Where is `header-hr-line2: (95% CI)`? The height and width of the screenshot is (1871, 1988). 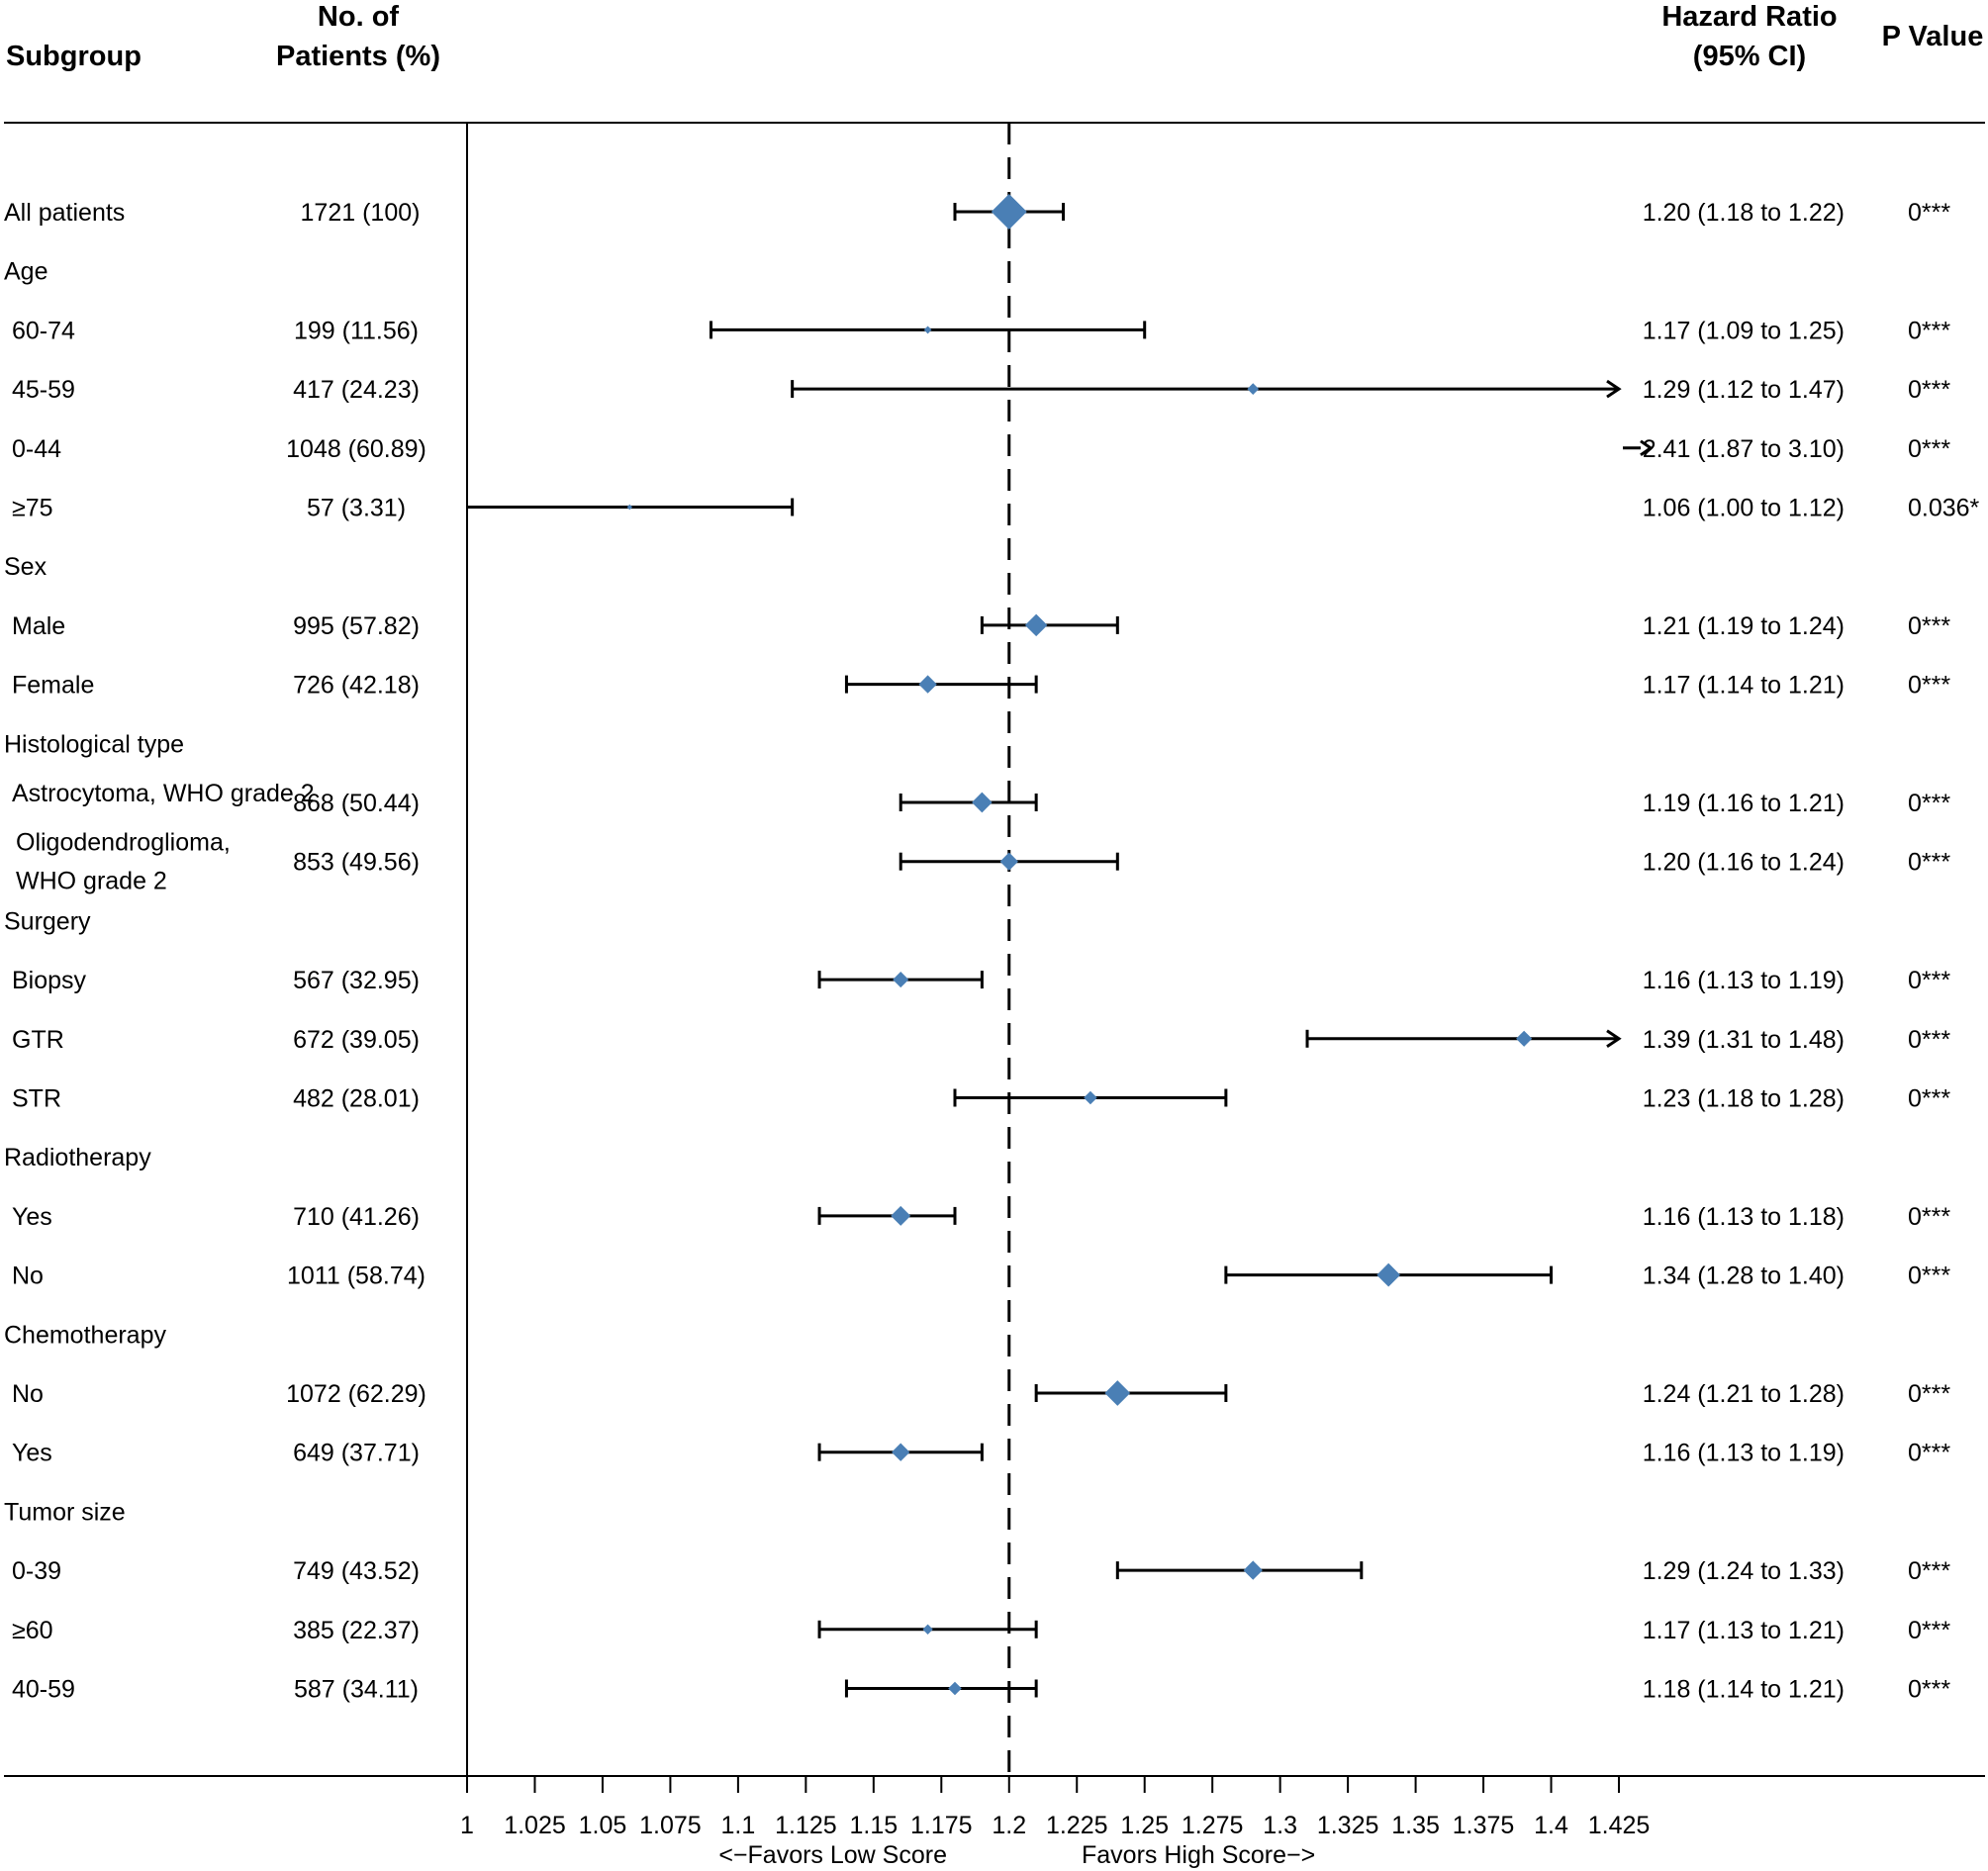 header-hr-line2: (95% CI) is located at coordinates (1749, 57).